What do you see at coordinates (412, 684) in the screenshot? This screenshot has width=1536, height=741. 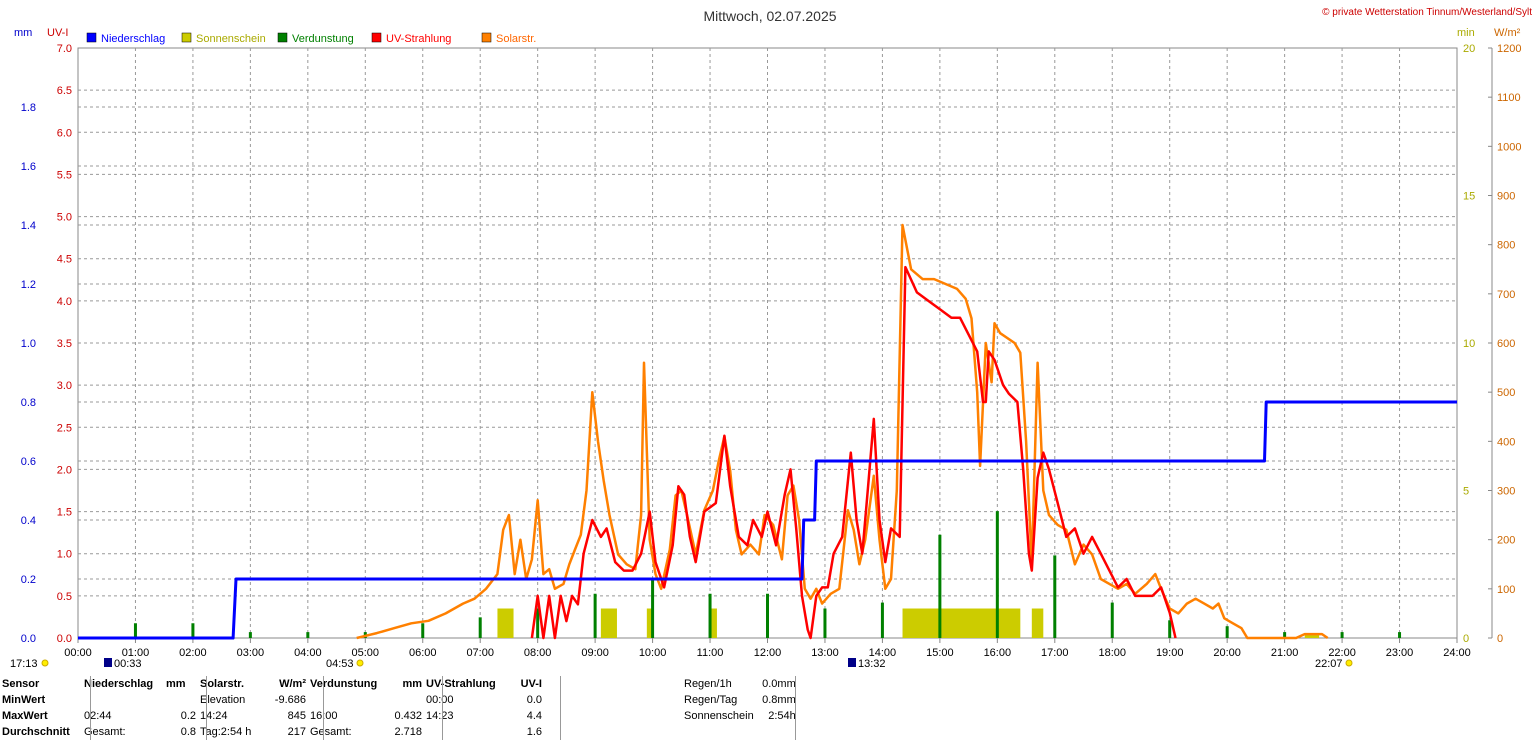 I see `th-mm2: mm` at bounding box center [412, 684].